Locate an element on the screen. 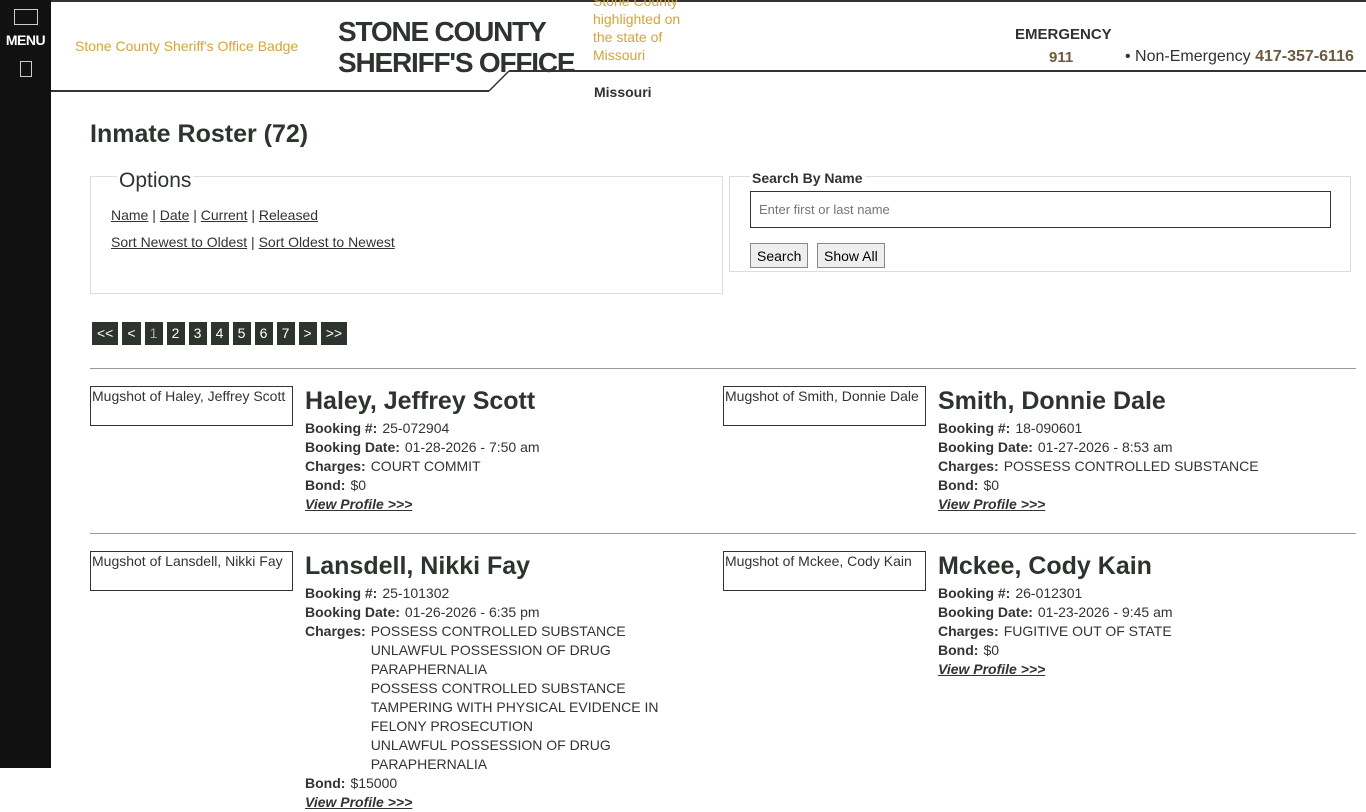 The image size is (1366, 812). mugshot-image: Mugshot of Smith, Donnie Dale is located at coordinates (824, 406).